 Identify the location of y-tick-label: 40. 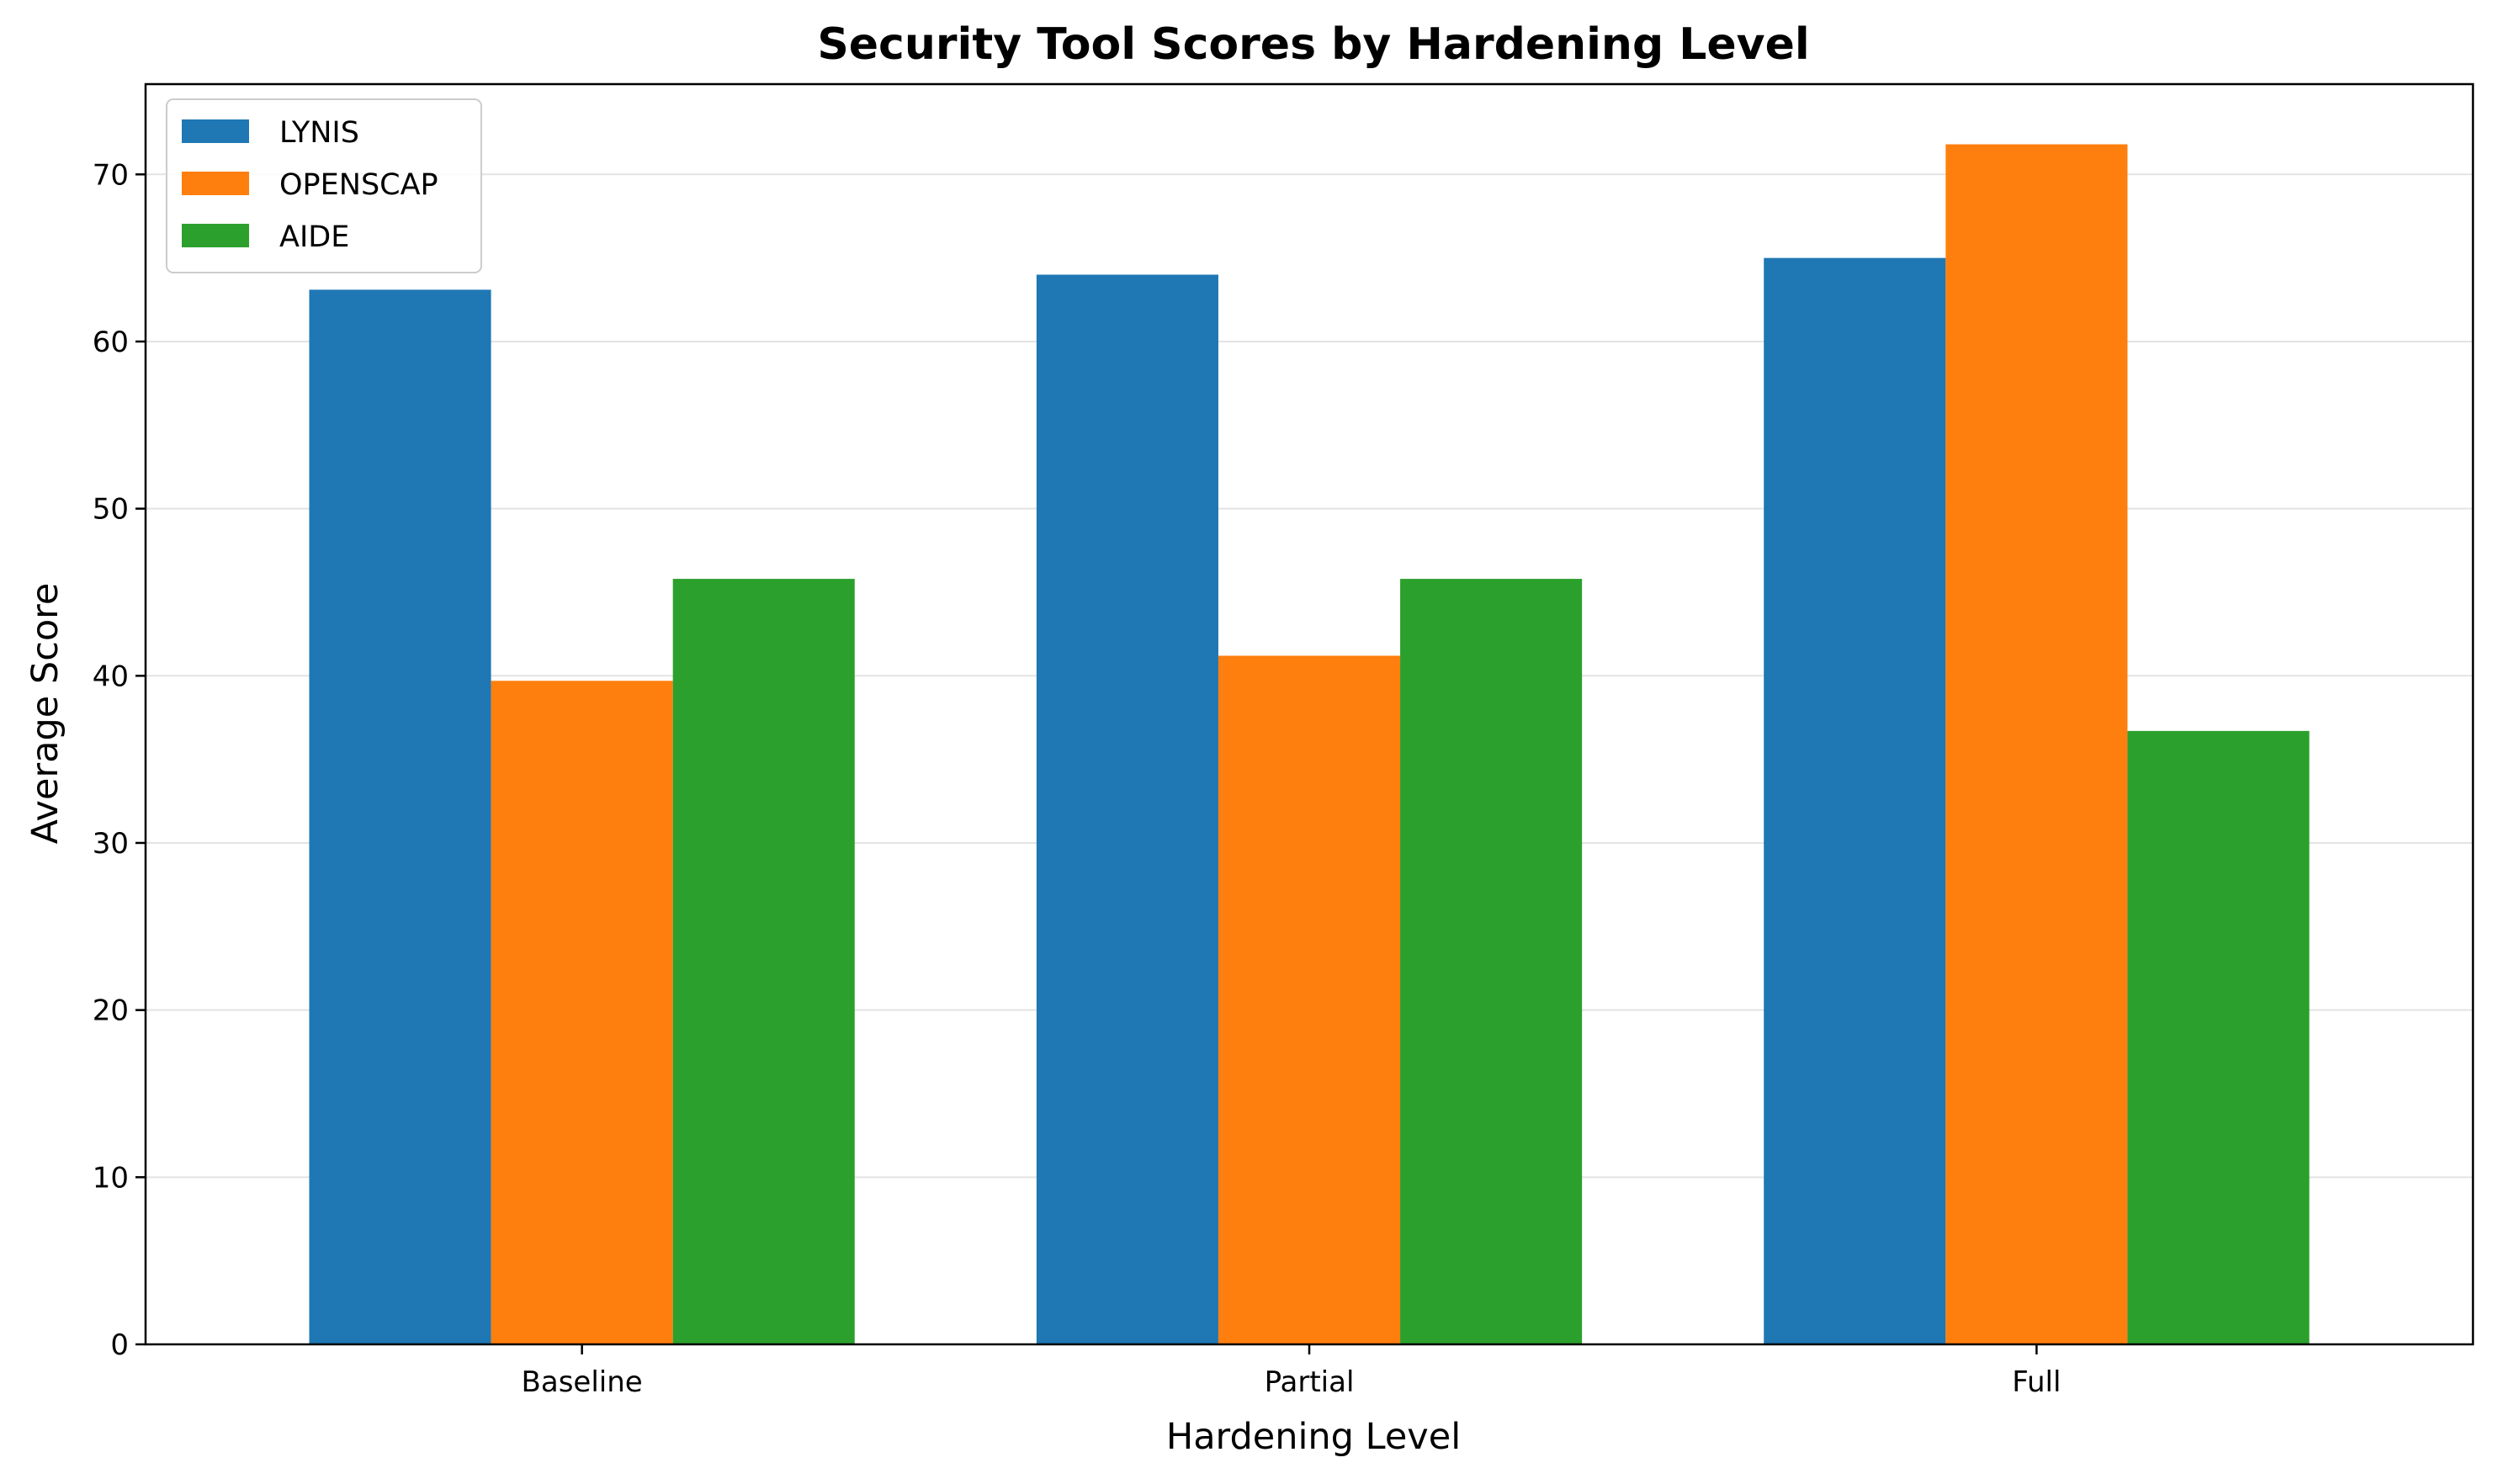
(111, 676).